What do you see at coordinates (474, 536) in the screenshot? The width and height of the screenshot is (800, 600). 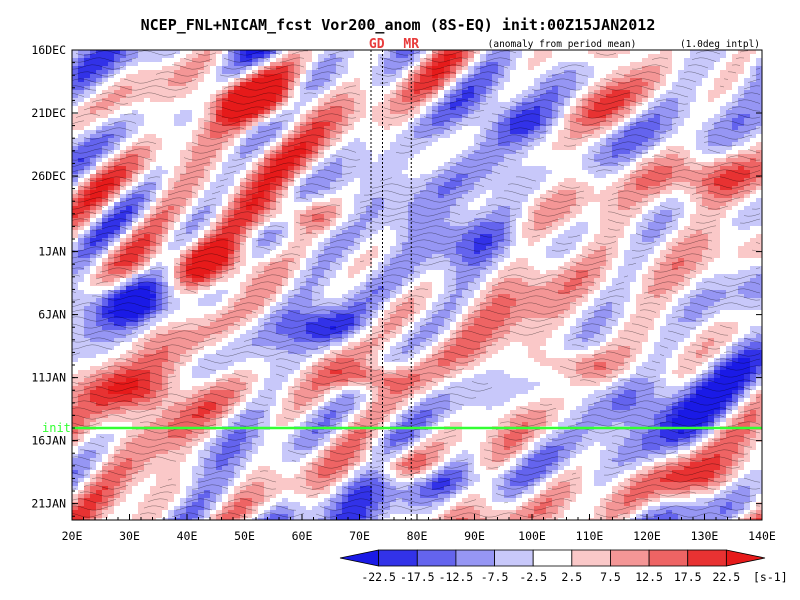 I see `x-tick-label: 90E` at bounding box center [474, 536].